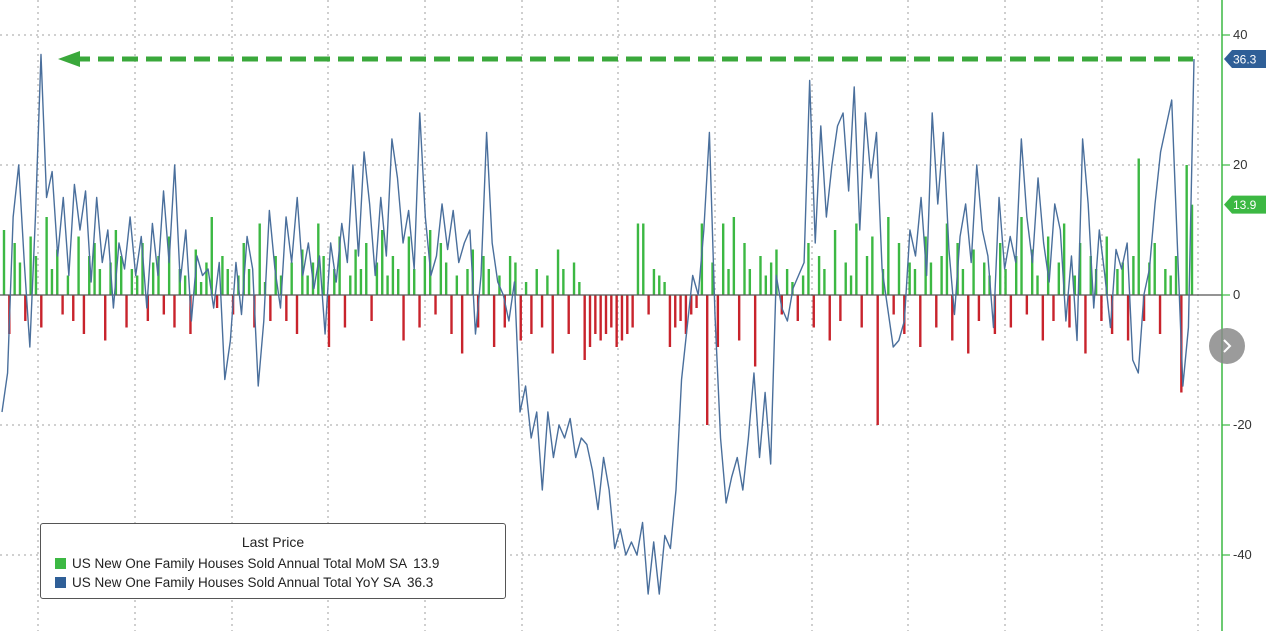 This screenshot has height=631, width=1266. What do you see at coordinates (420, 582) in the screenshot?
I see `legend-value-yoy: 36.3` at bounding box center [420, 582].